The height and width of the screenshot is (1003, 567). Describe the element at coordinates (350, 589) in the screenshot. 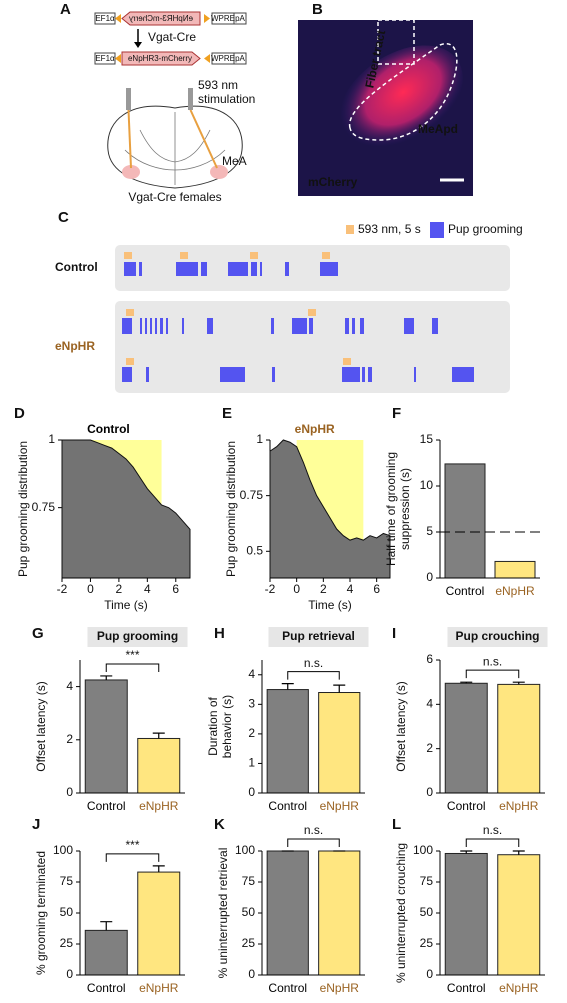

I see `x-tick-label: 4` at that location.